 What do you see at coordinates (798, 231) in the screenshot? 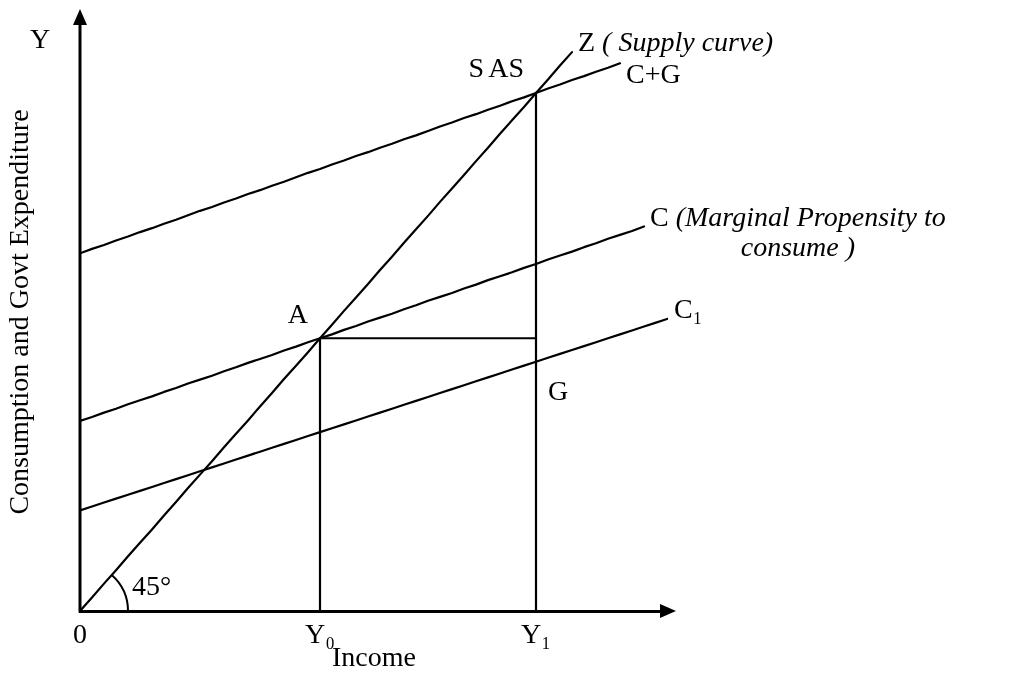
I see `series-label: C (Marginal Propensity to consume )` at bounding box center [798, 231].